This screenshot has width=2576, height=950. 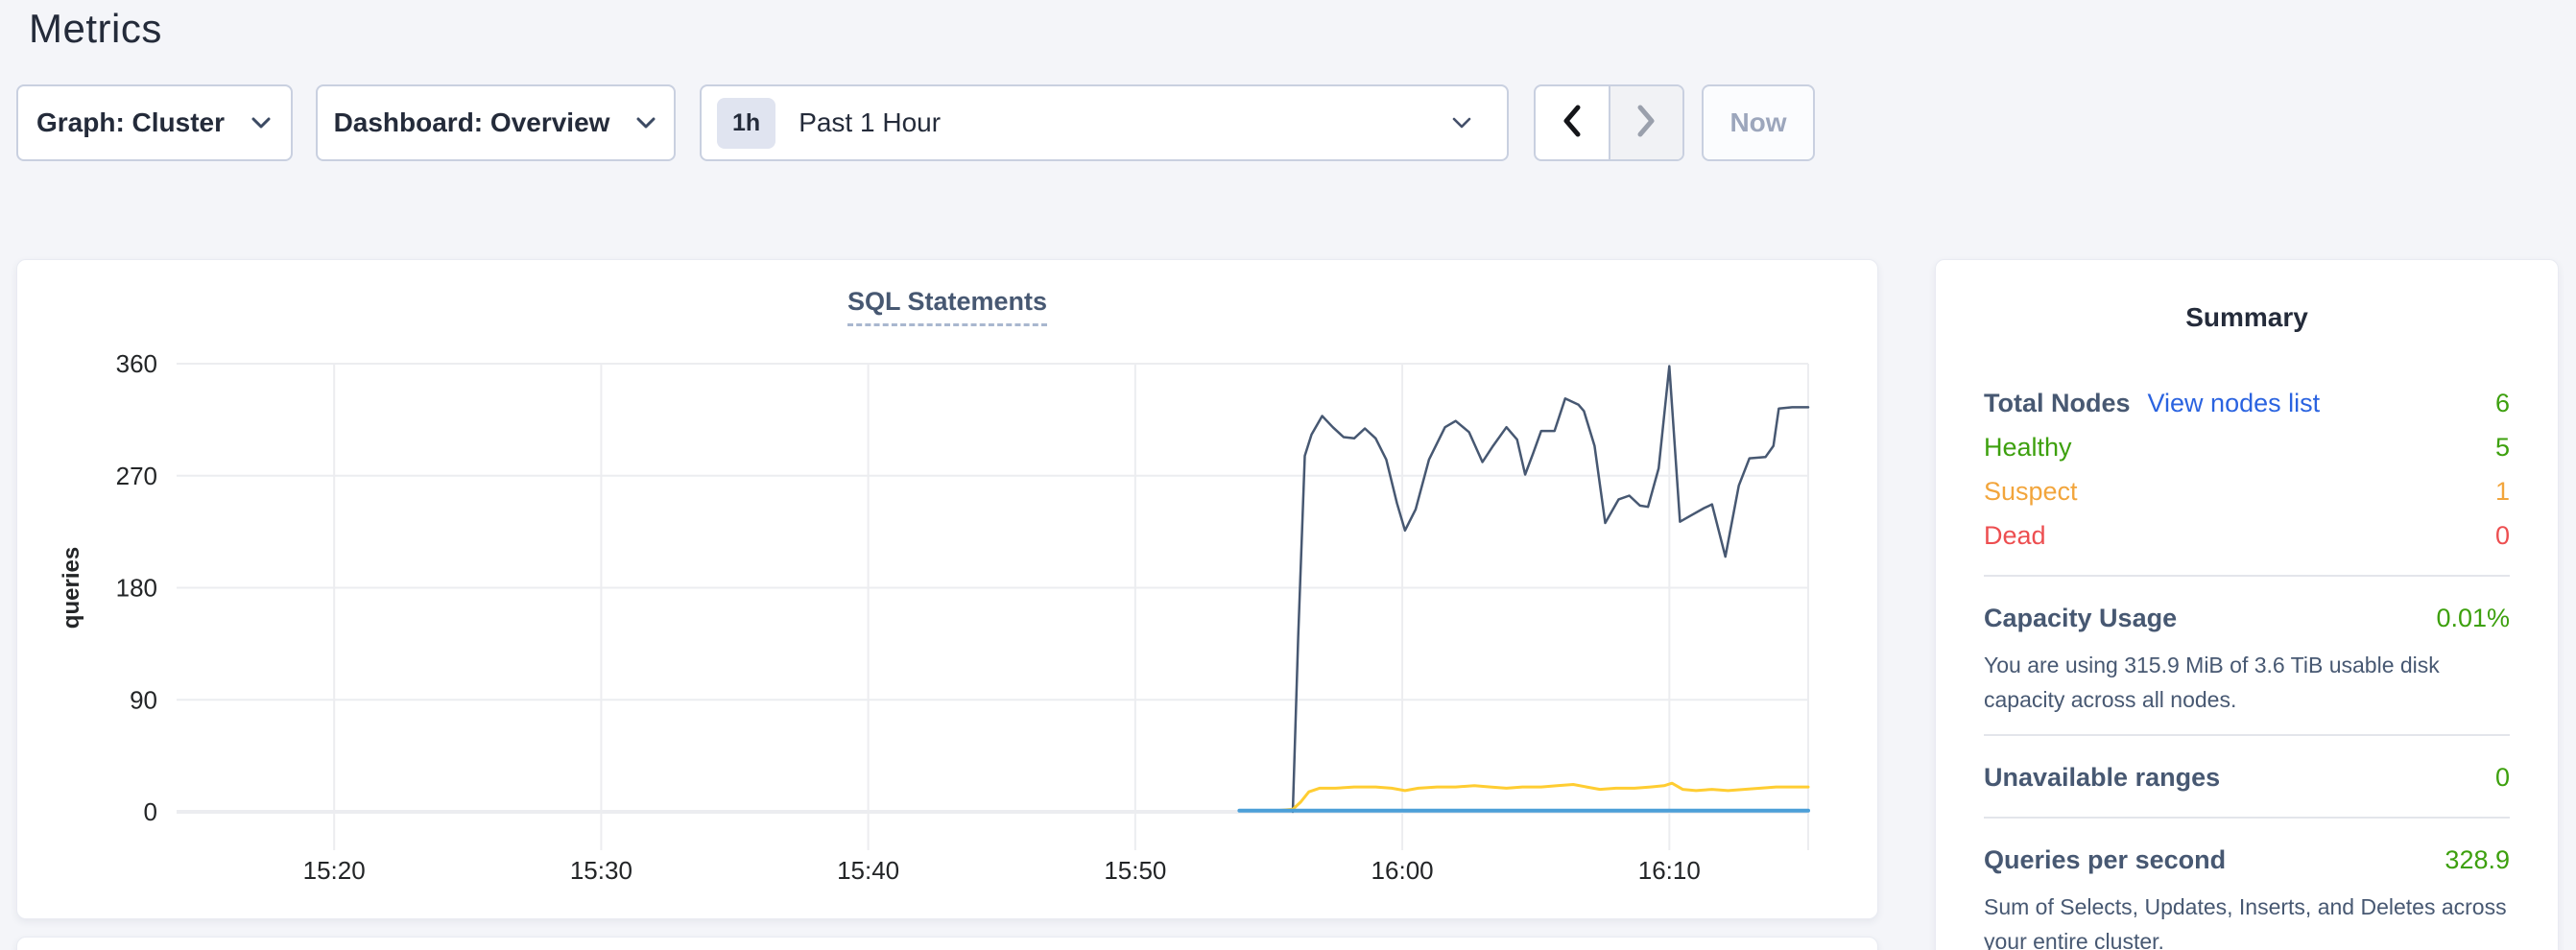 I want to click on dead-value: 0, so click(x=2502, y=535).